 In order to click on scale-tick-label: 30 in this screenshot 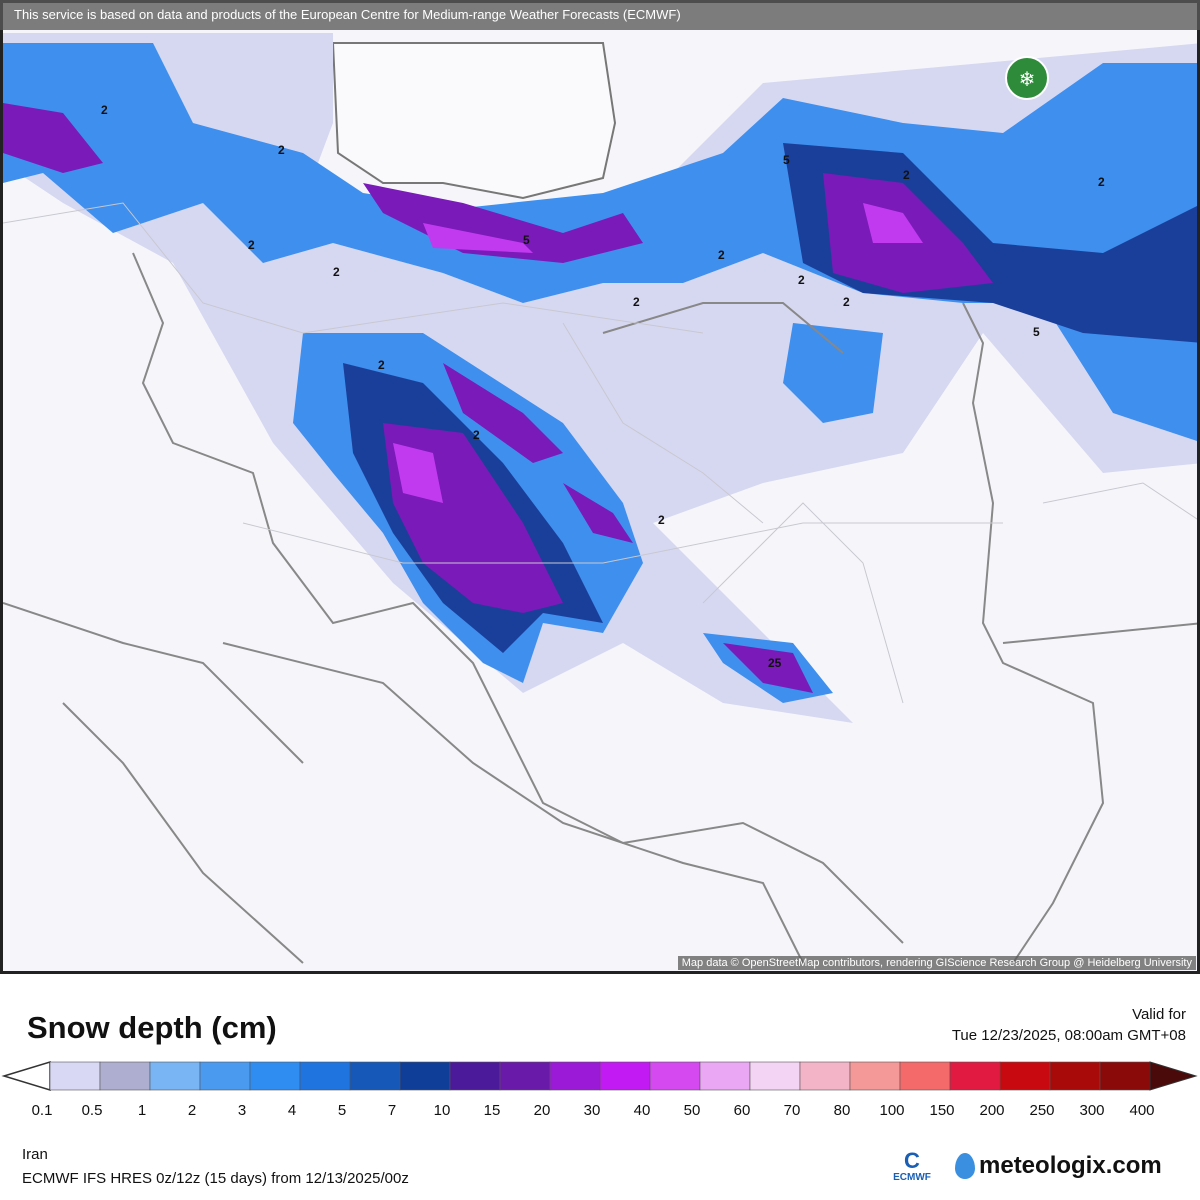, I will do `click(592, 1110)`.